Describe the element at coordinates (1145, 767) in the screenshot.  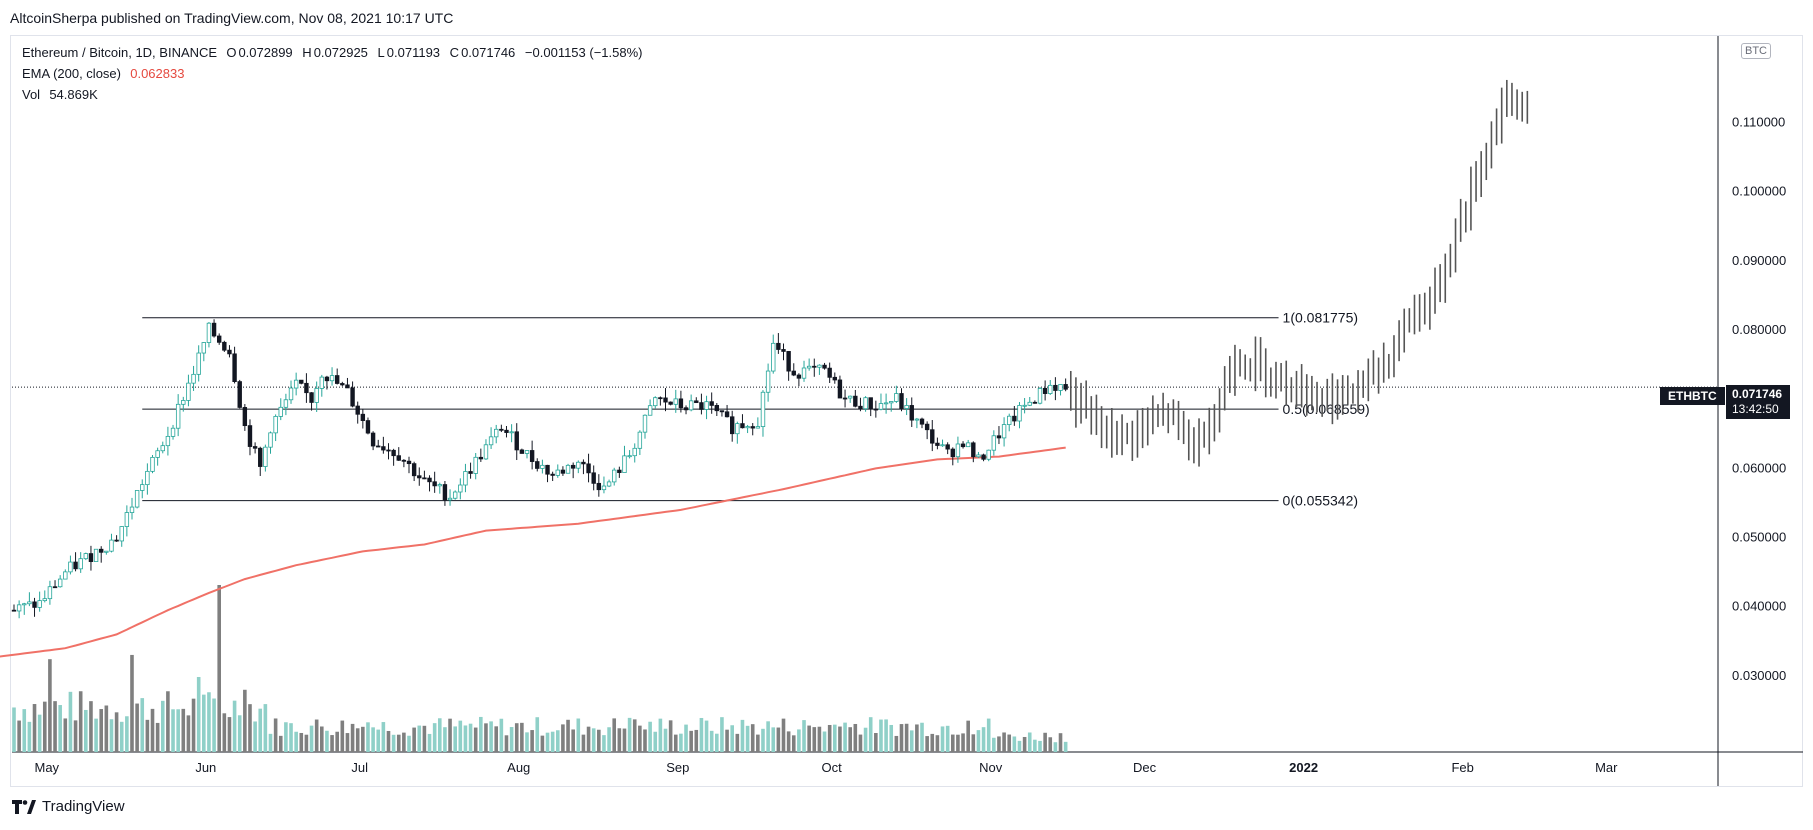
I see `x-tick-label: Dec` at that location.